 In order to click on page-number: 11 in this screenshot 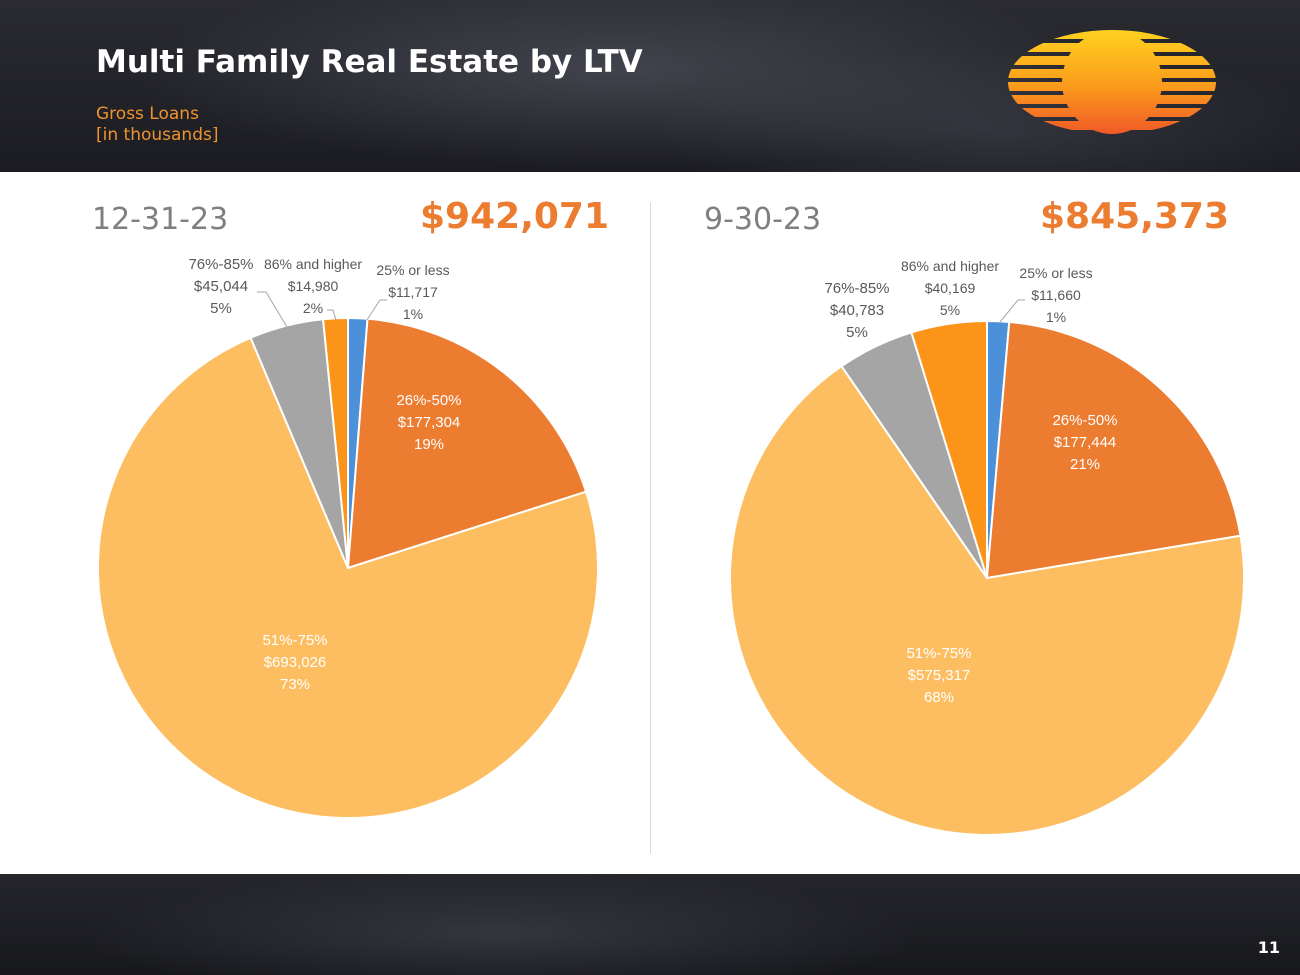, I will do `click(1268, 947)`.